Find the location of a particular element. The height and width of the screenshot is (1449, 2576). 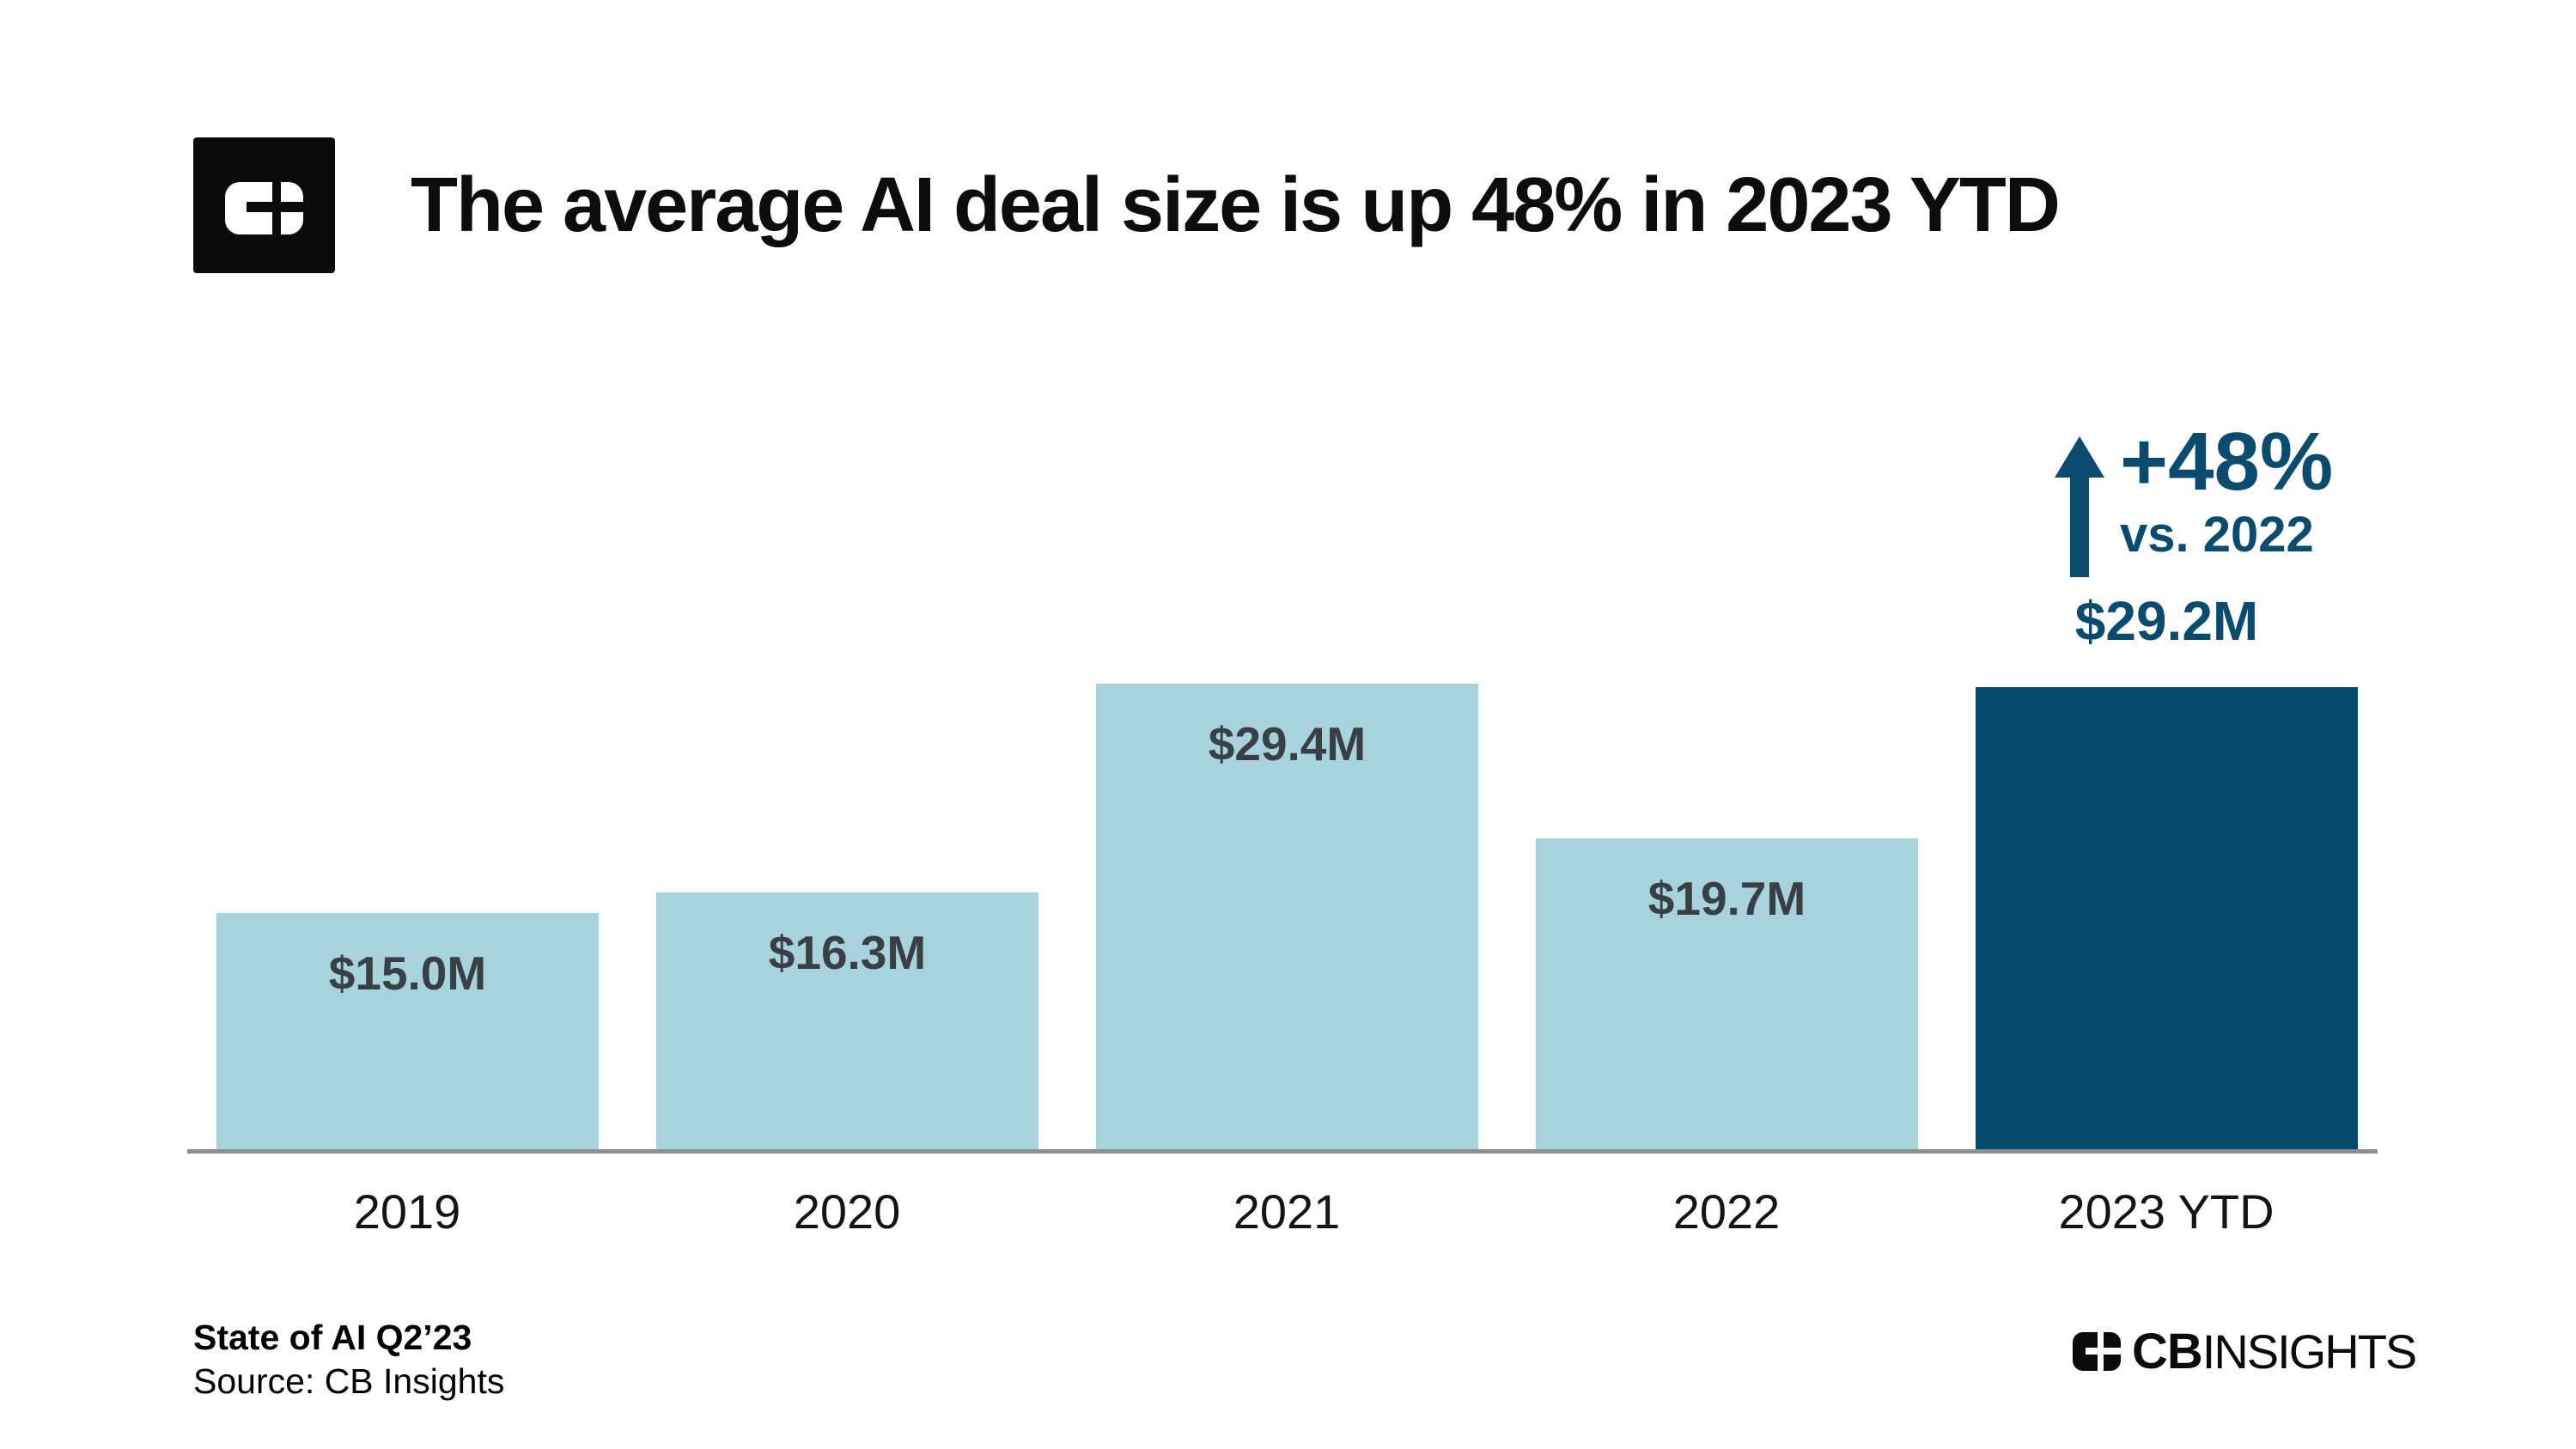

bar-value-label-2022: $19.7M is located at coordinates (1726, 898).